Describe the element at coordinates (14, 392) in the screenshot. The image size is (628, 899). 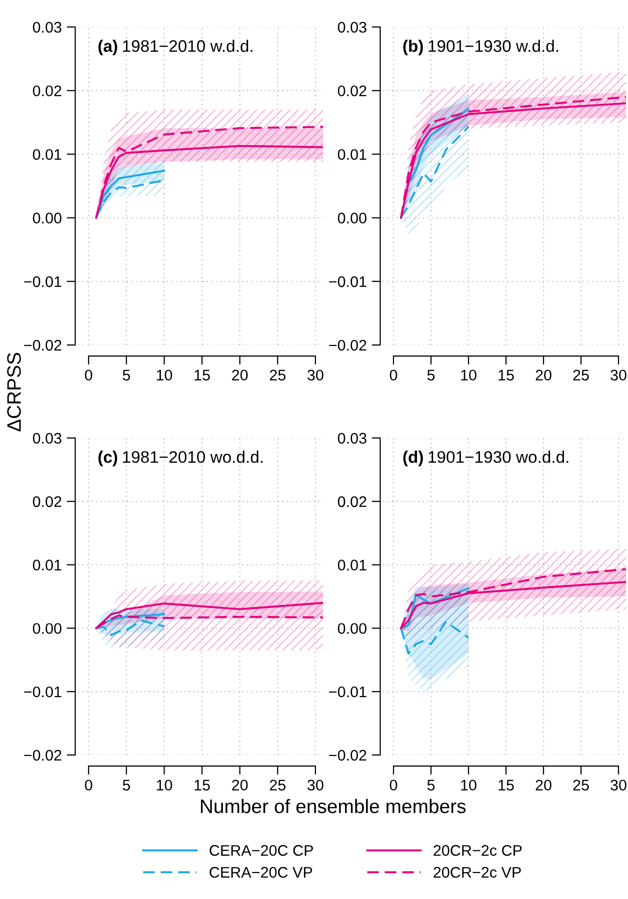
I see `y-axis-title: ΔCRPSS` at that location.